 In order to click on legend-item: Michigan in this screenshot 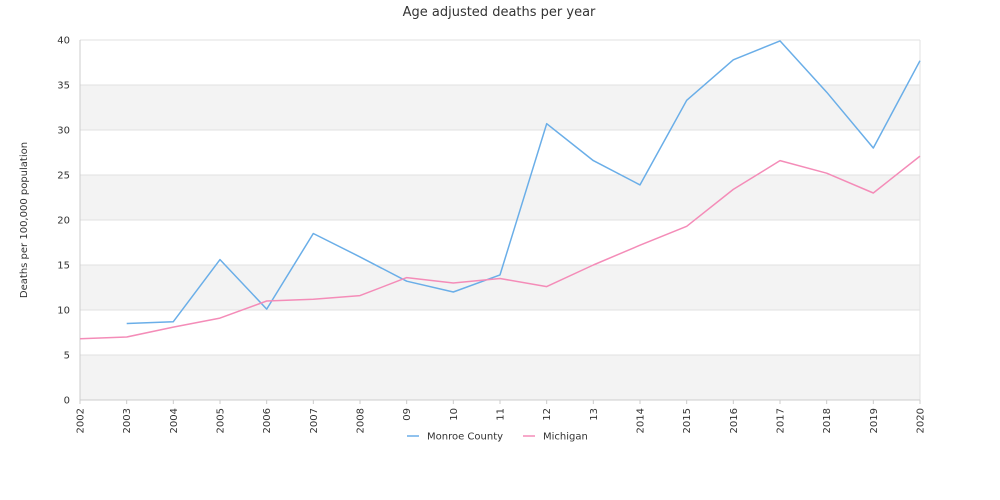, I will do `click(555, 437)`.